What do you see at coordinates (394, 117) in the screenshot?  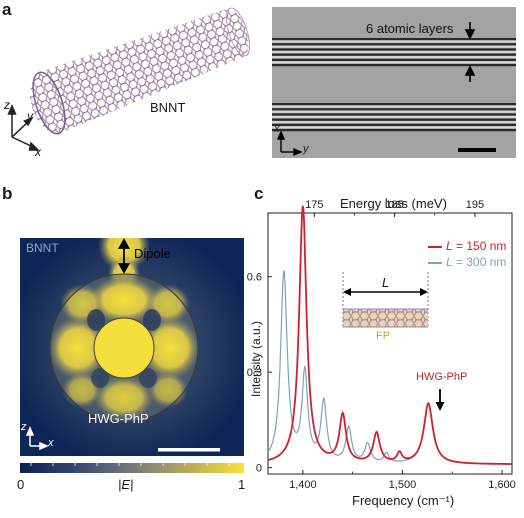 I see `lattice-fringes-bottom` at bounding box center [394, 117].